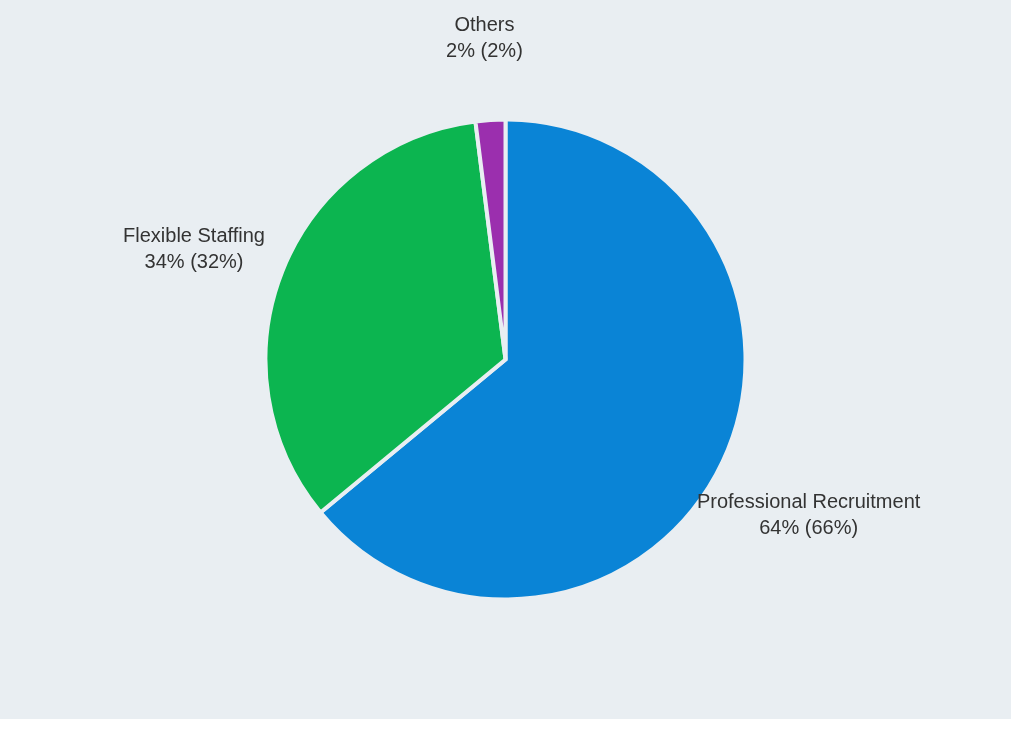  What do you see at coordinates (808, 501) in the screenshot?
I see `slice-label: Professional Recruitment` at bounding box center [808, 501].